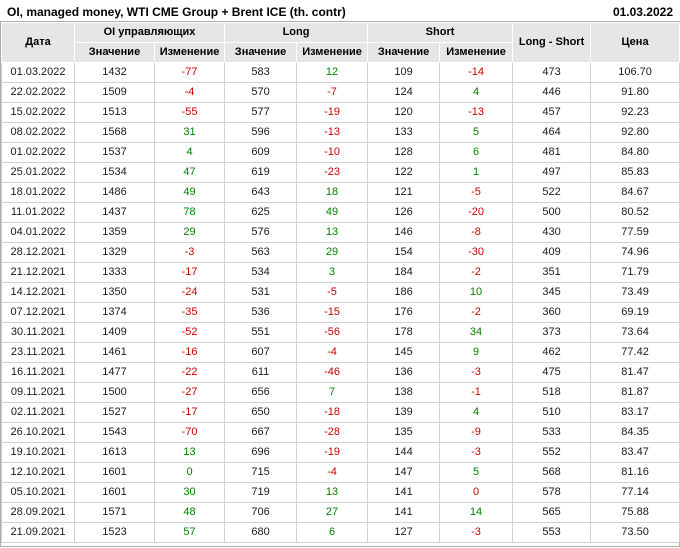 The height and width of the screenshot is (548, 680). What do you see at coordinates (332, 212) in the screenshot?
I see `long-change-cell: 49` at bounding box center [332, 212].